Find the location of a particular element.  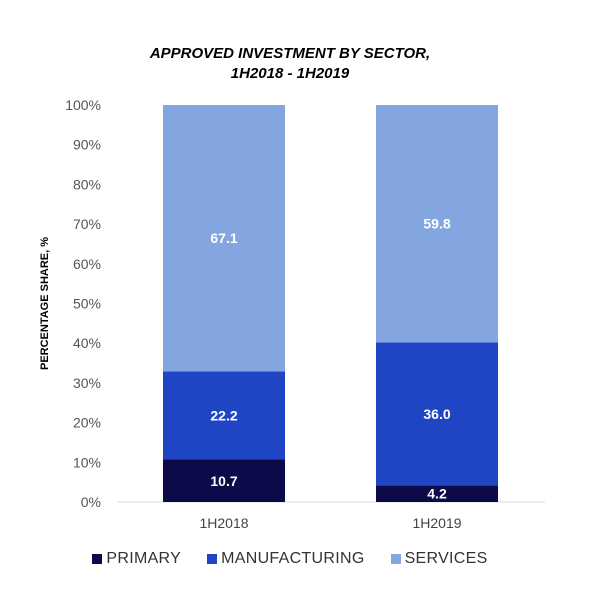

legend-label: SERVICES is located at coordinates (446, 558).